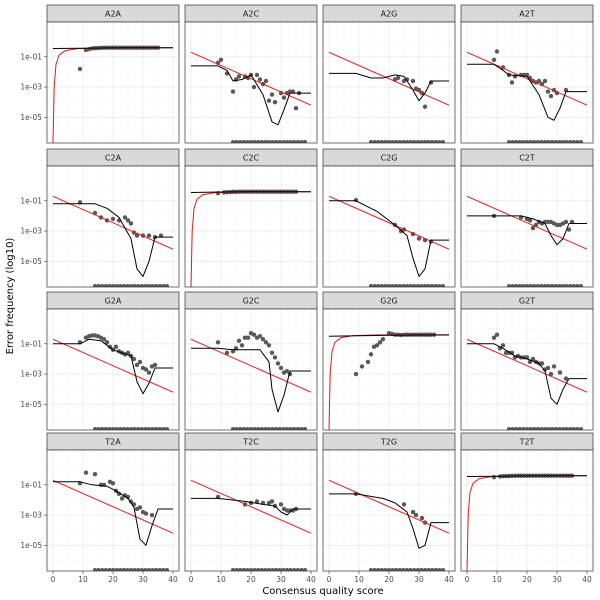 The width and height of the screenshot is (600, 600). What do you see at coordinates (329, 579) in the screenshot?
I see `x-tick-label: 0` at bounding box center [329, 579].